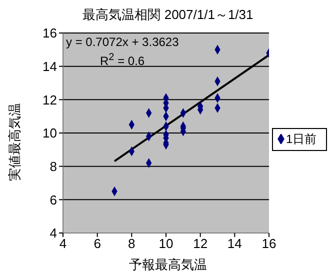  Describe the element at coordinates (97, 244) in the screenshot. I see `x-tick-label: 6` at that location.